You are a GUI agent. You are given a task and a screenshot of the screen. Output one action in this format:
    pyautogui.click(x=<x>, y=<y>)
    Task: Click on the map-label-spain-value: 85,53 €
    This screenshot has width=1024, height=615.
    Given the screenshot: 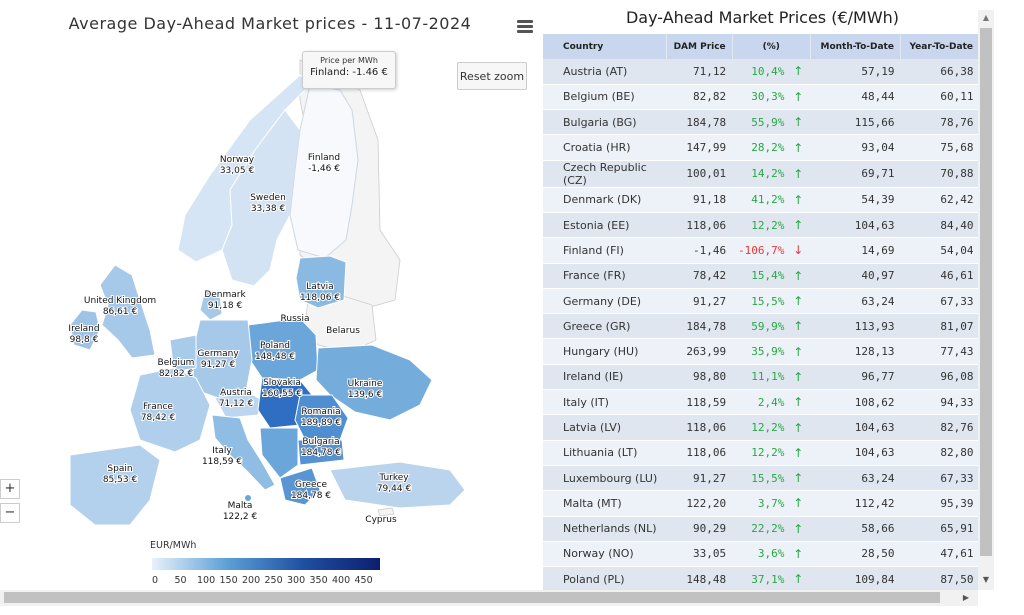 What is the action you would take?
    pyautogui.click(x=120, y=480)
    